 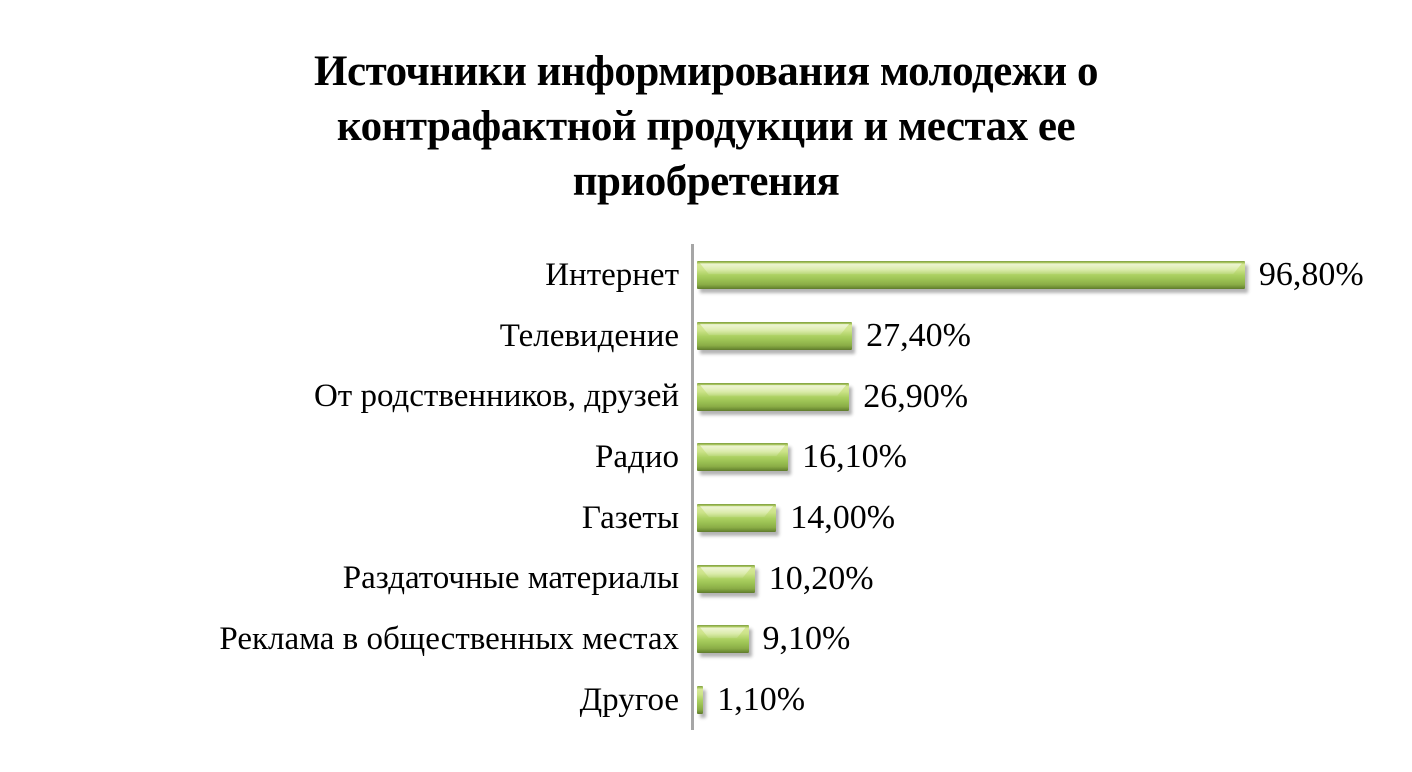 I want to click on bar-zone: 96,80%, so click(x=1045, y=275).